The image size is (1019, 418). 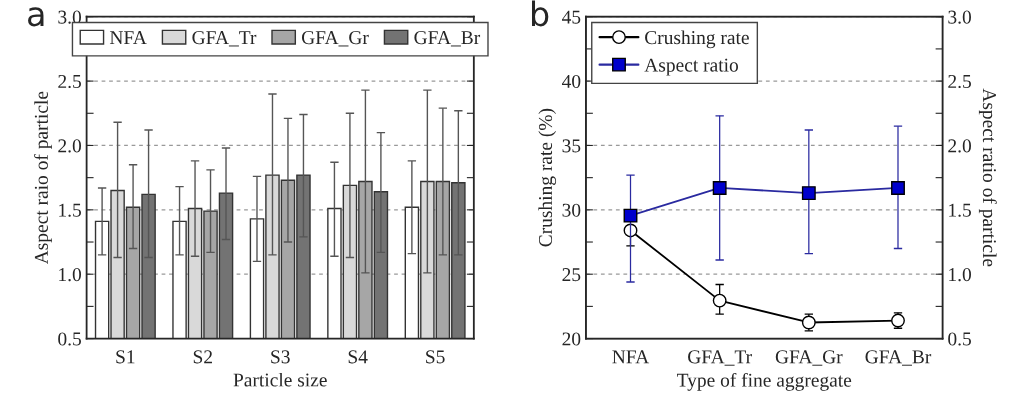 What do you see at coordinates (547, 177) in the screenshot?
I see `y-axis-title: Crushing rate (%)` at bounding box center [547, 177].